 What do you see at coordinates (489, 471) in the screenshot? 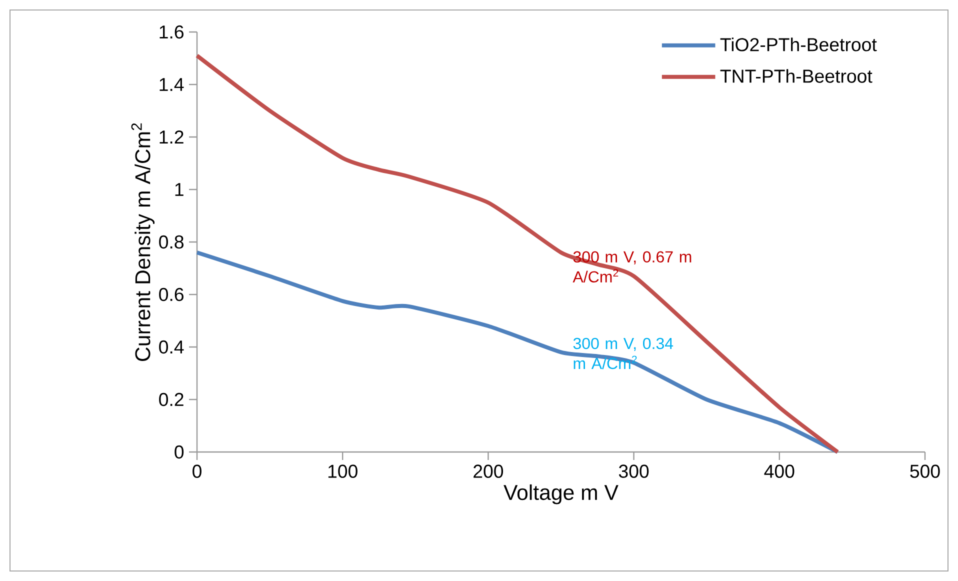
I see `x-tick-label: 200` at bounding box center [489, 471].